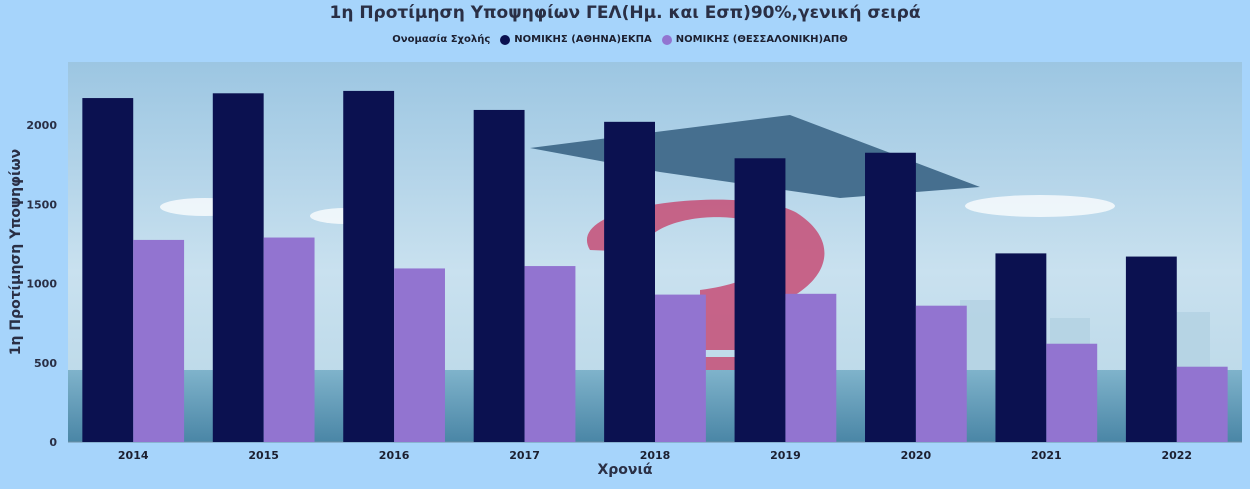  I want to click on bar-athens-2022, so click(1151, 349).